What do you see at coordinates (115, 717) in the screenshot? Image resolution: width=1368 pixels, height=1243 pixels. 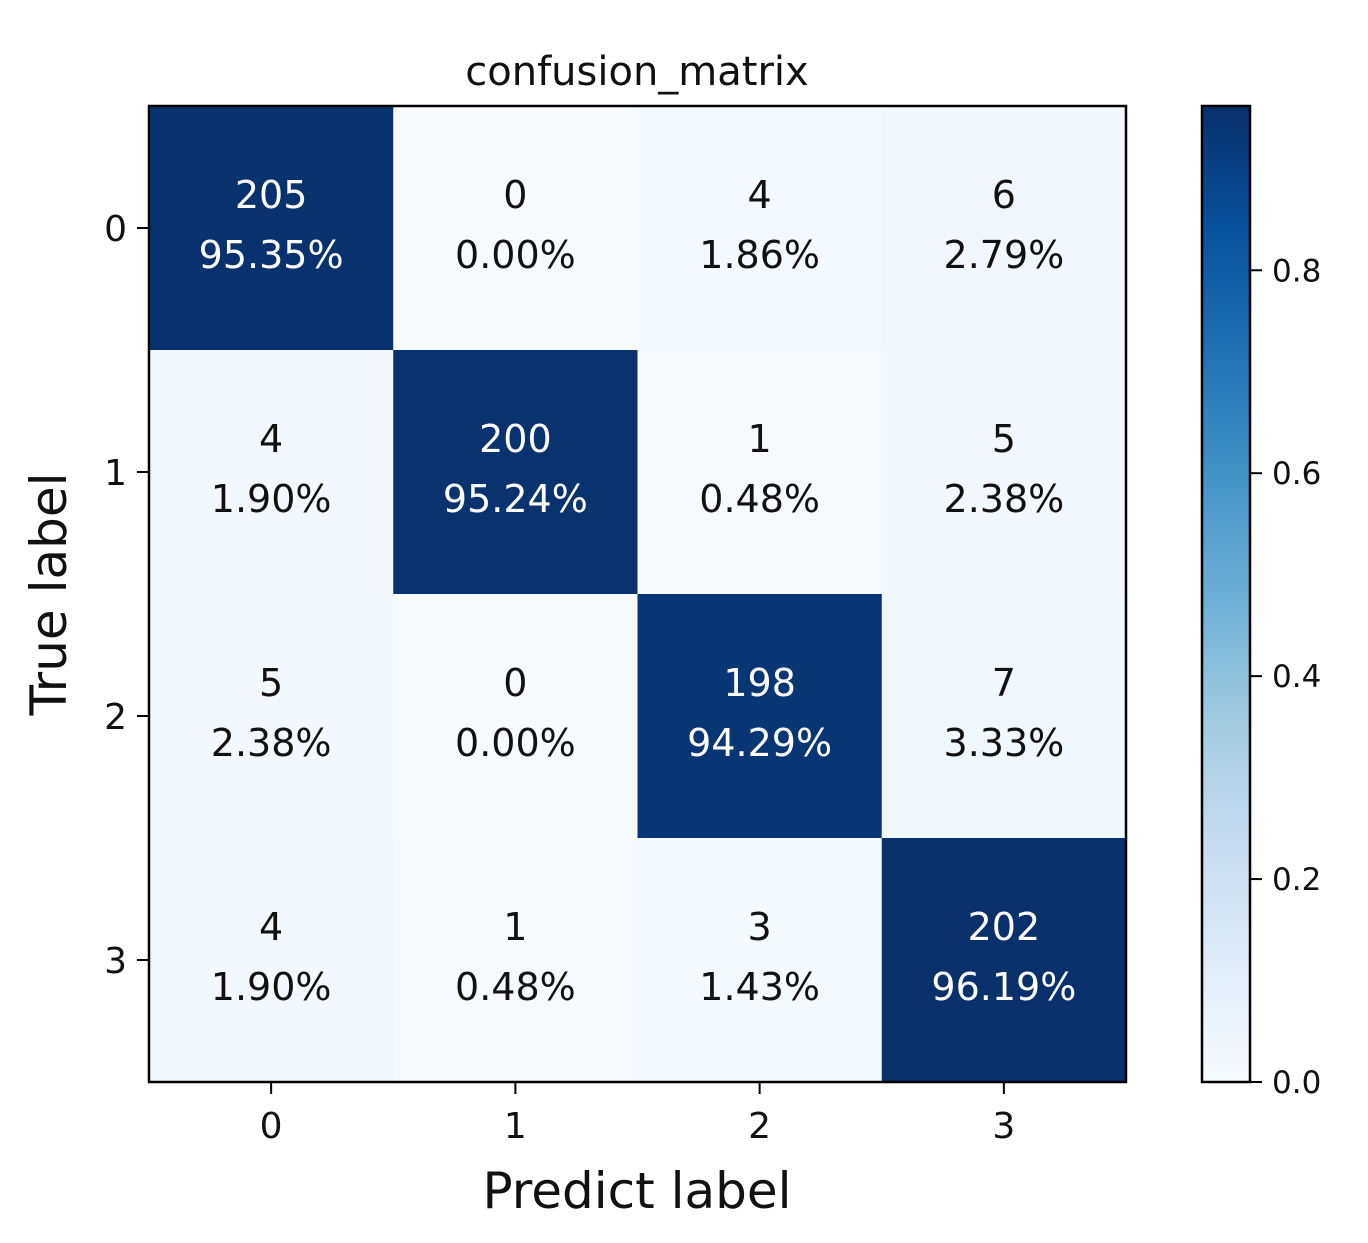 I see `y-tick-label: 2` at bounding box center [115, 717].